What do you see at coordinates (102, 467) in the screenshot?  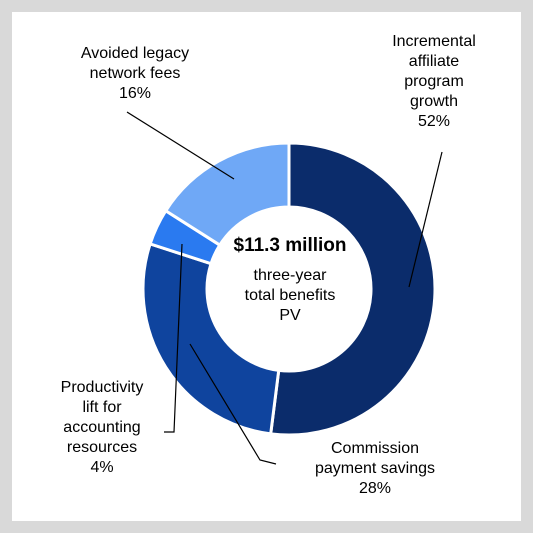 I see `slice-label-value: 4%` at bounding box center [102, 467].